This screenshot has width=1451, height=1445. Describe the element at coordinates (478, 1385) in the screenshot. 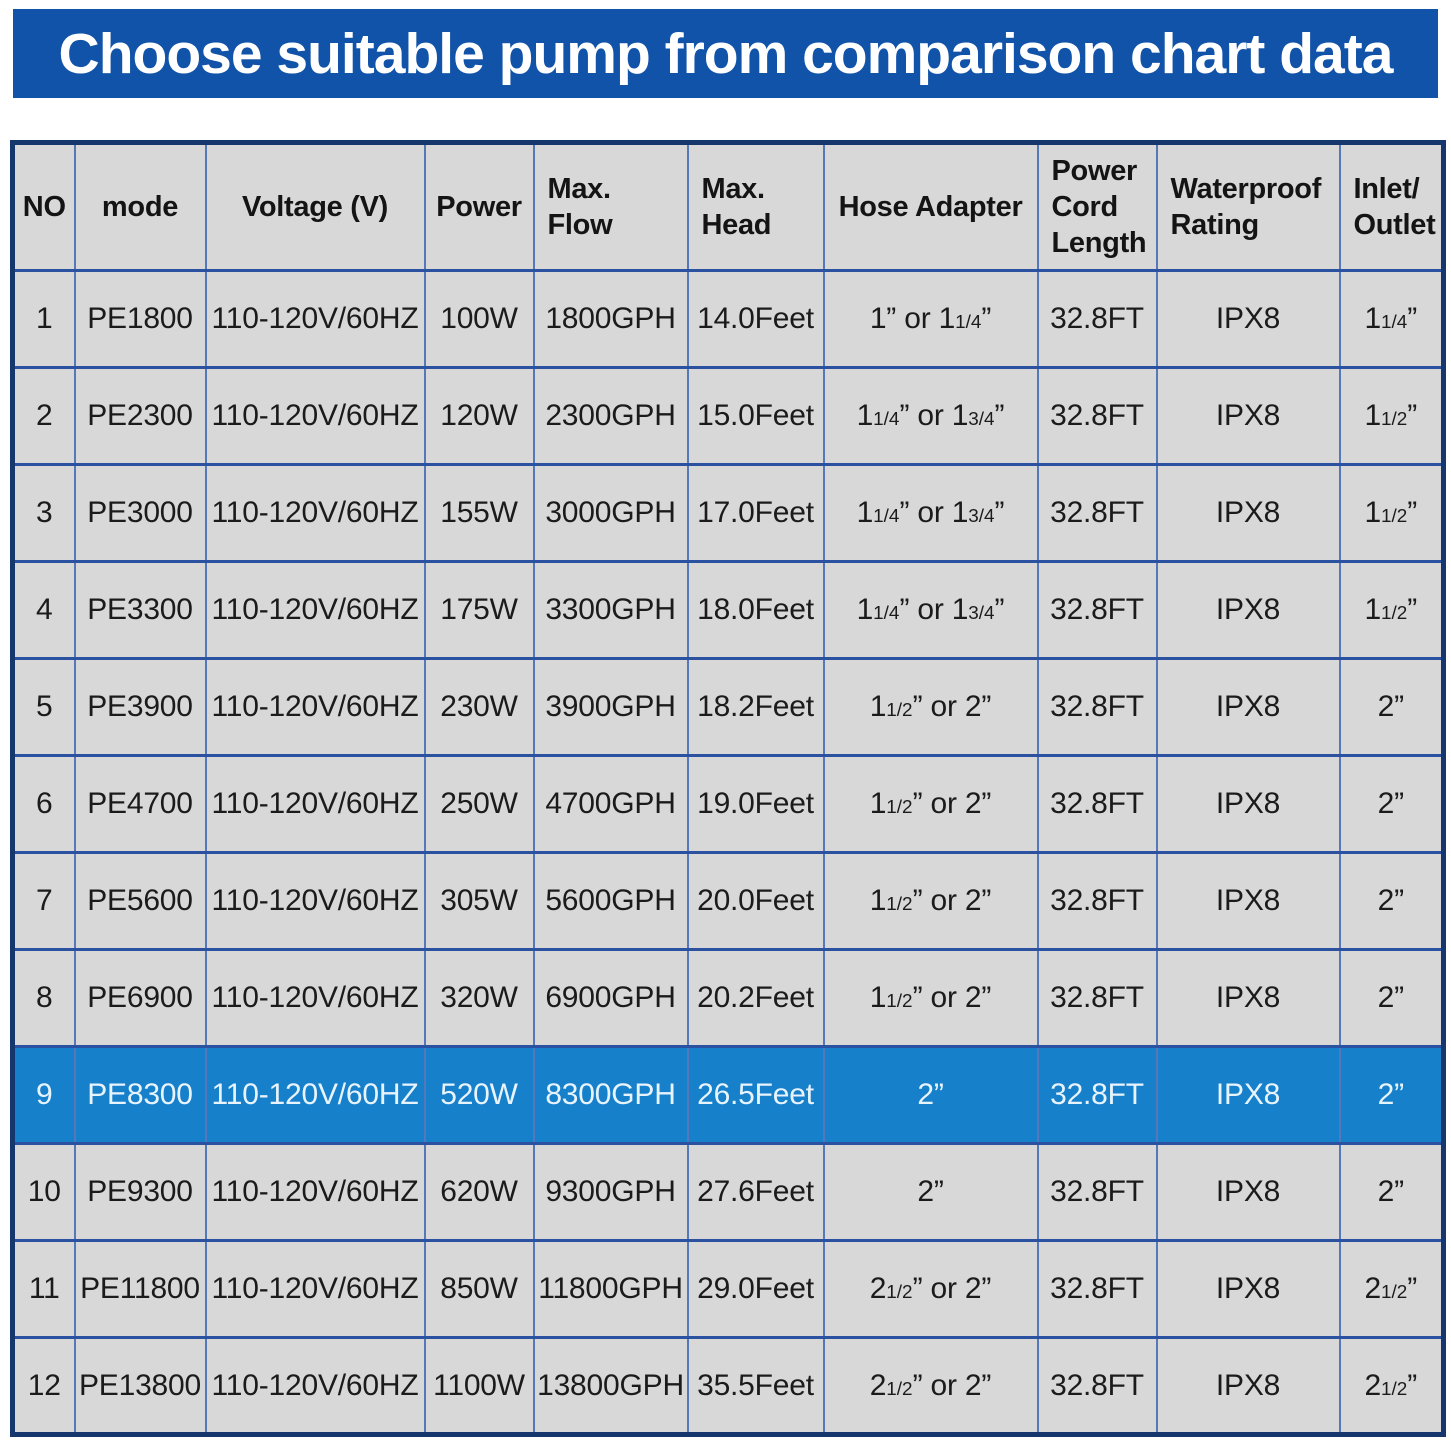

I see `cell-power: 1100W` at that location.